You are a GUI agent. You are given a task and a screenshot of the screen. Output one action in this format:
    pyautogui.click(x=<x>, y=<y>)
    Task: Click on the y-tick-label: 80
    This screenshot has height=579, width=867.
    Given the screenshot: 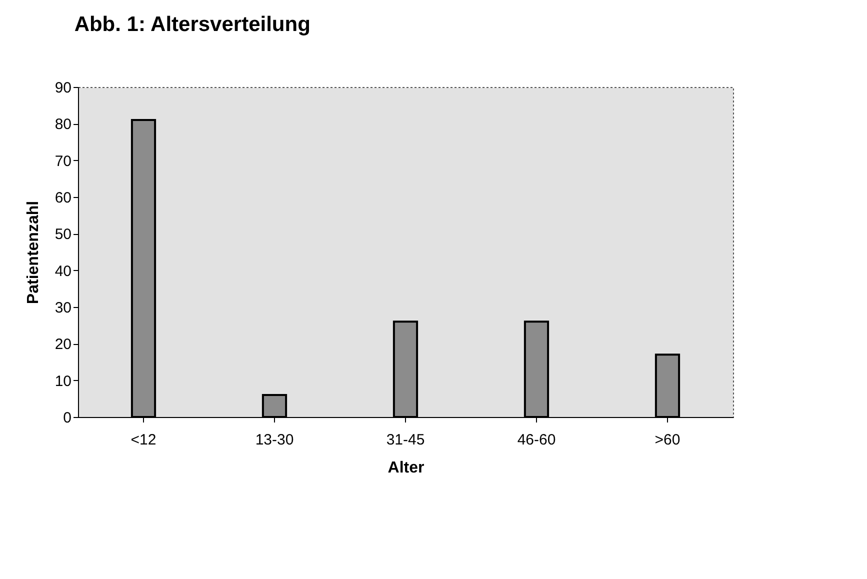 What is the action you would take?
    pyautogui.click(x=63, y=125)
    